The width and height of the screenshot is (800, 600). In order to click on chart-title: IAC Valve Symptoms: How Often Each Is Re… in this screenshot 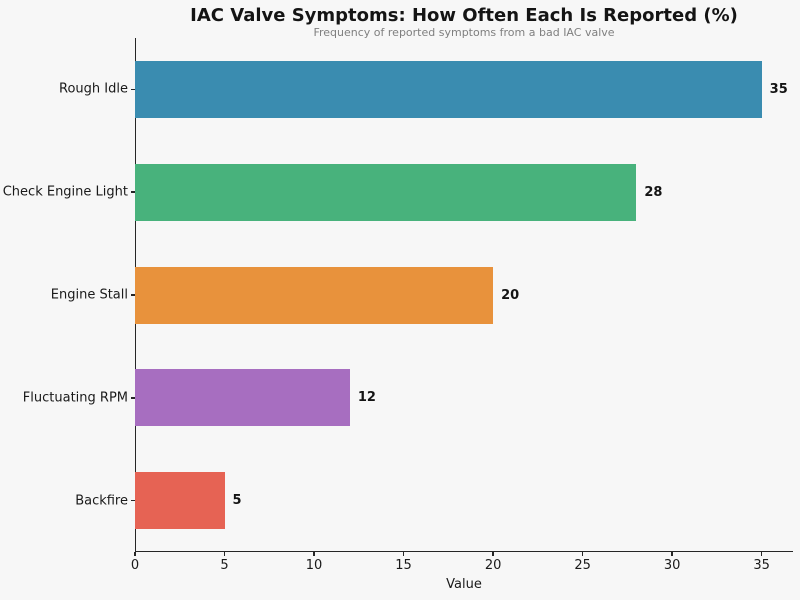, I will do `click(464, 15)`.